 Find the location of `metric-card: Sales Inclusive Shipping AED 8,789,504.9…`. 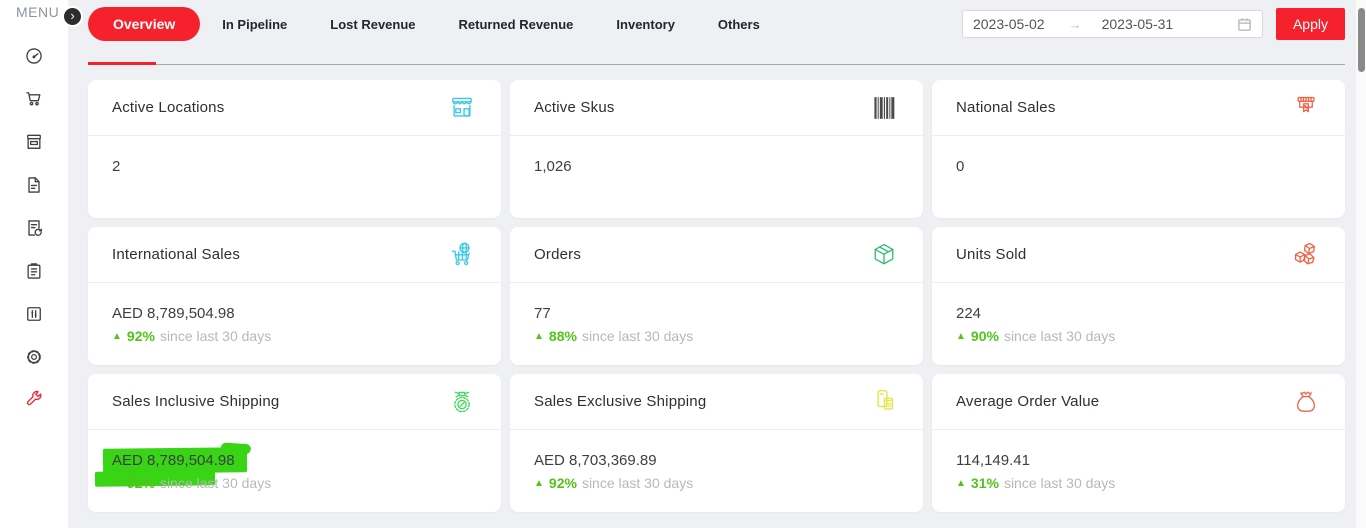

metric-card: Sales Inclusive Shipping AED 8,789,504.9… is located at coordinates (294, 443).